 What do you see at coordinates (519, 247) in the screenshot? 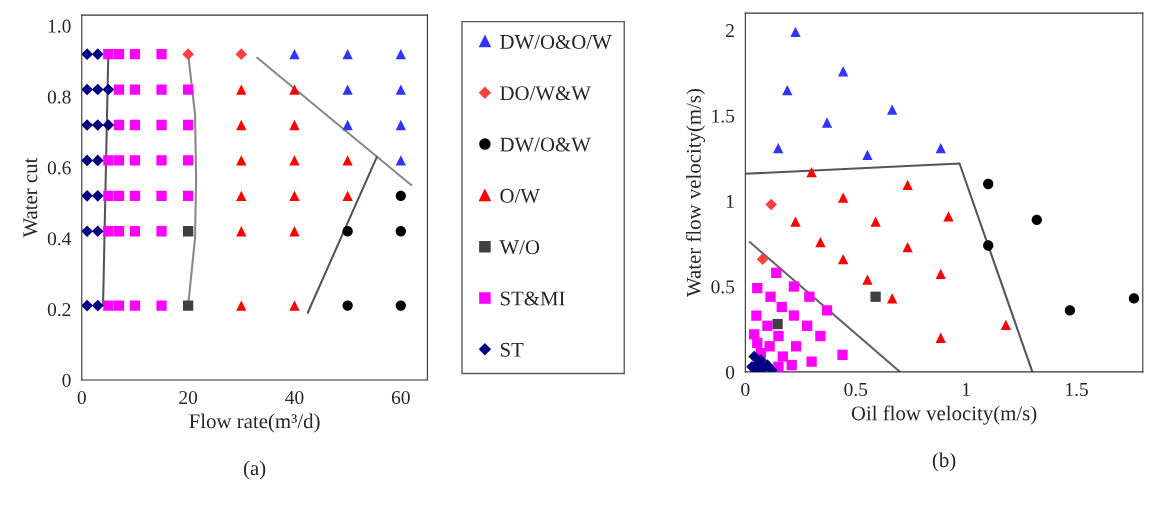
I see `legend-label: W/O` at bounding box center [519, 247].